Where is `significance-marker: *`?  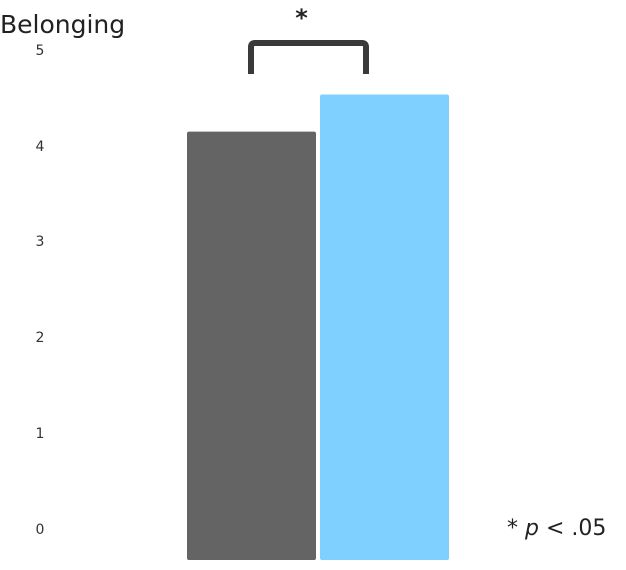
significance-marker: * is located at coordinates (301, 18).